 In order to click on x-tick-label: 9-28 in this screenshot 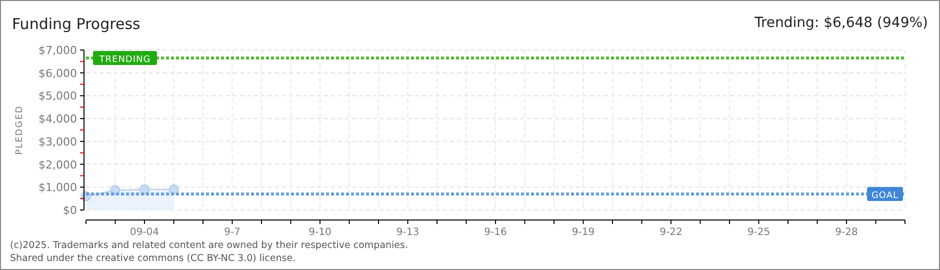, I will do `click(846, 232)`.